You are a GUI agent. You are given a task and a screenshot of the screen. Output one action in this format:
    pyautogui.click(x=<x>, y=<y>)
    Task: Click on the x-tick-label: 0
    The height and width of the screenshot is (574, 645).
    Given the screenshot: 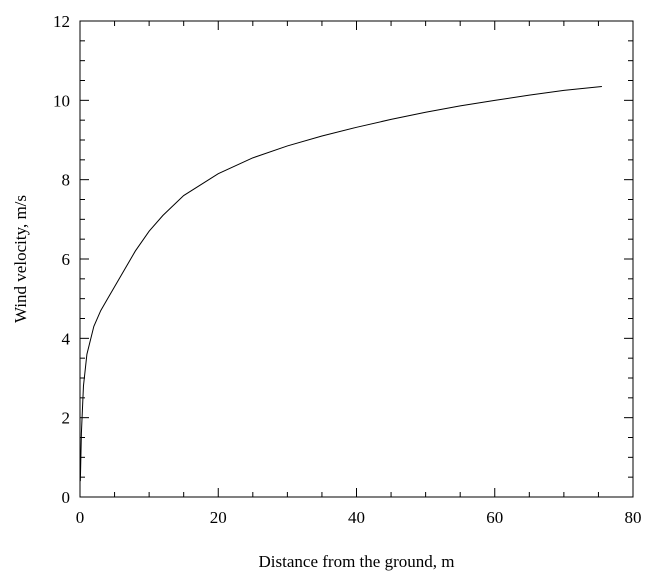 What is the action you would take?
    pyautogui.click(x=80, y=517)
    